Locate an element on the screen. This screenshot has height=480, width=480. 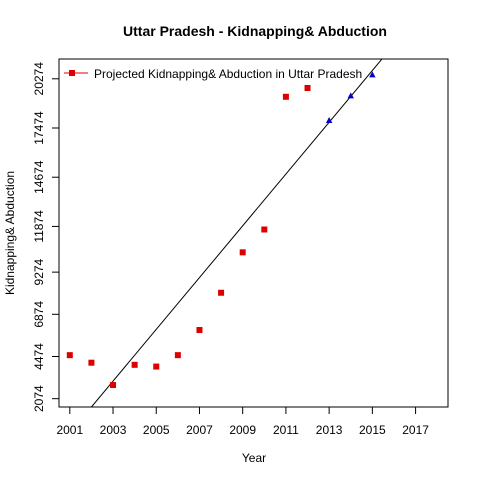
x-tick-label: 2013 is located at coordinates (329, 430).